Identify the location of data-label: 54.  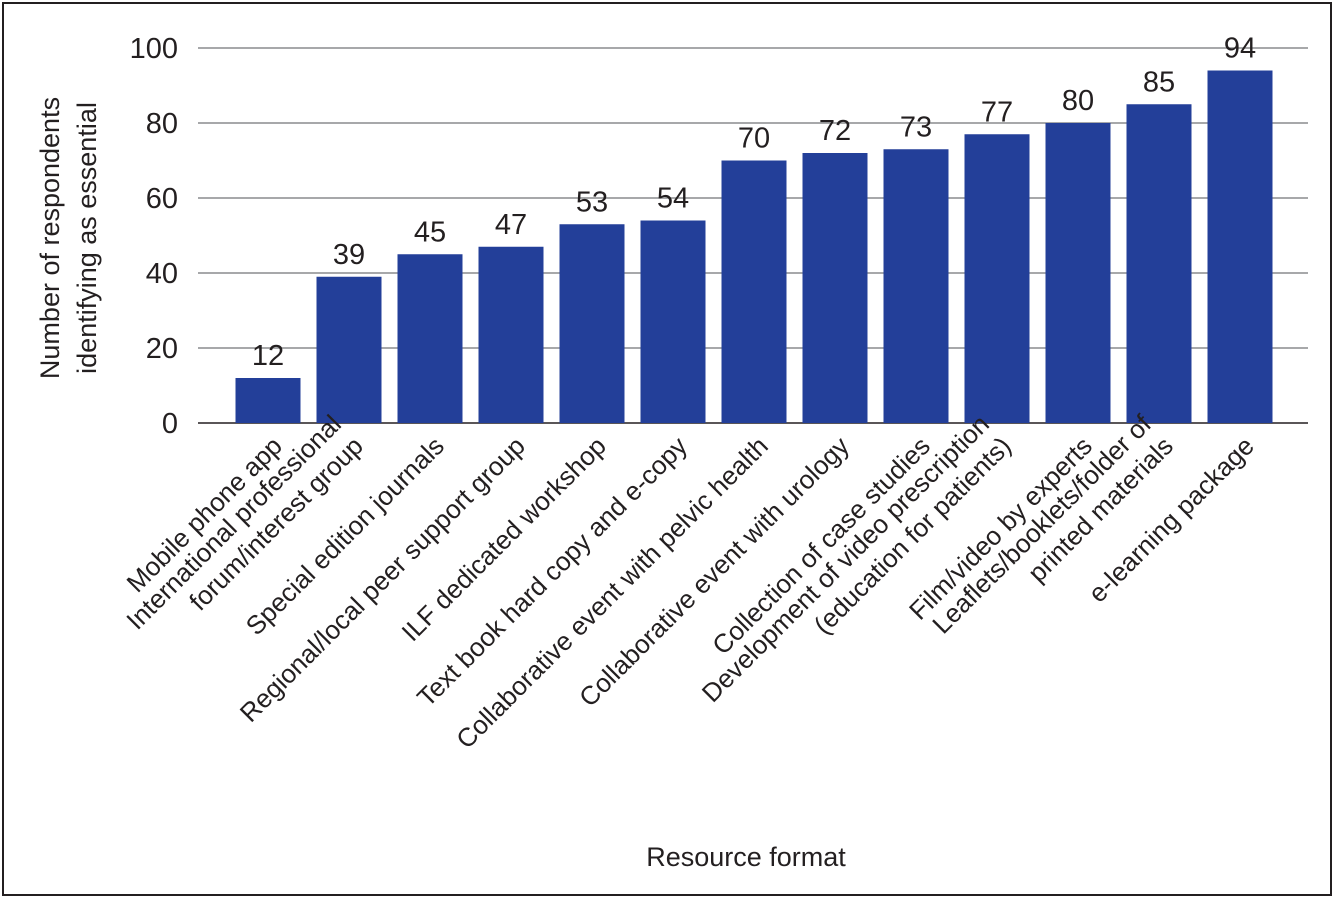
(673, 199).